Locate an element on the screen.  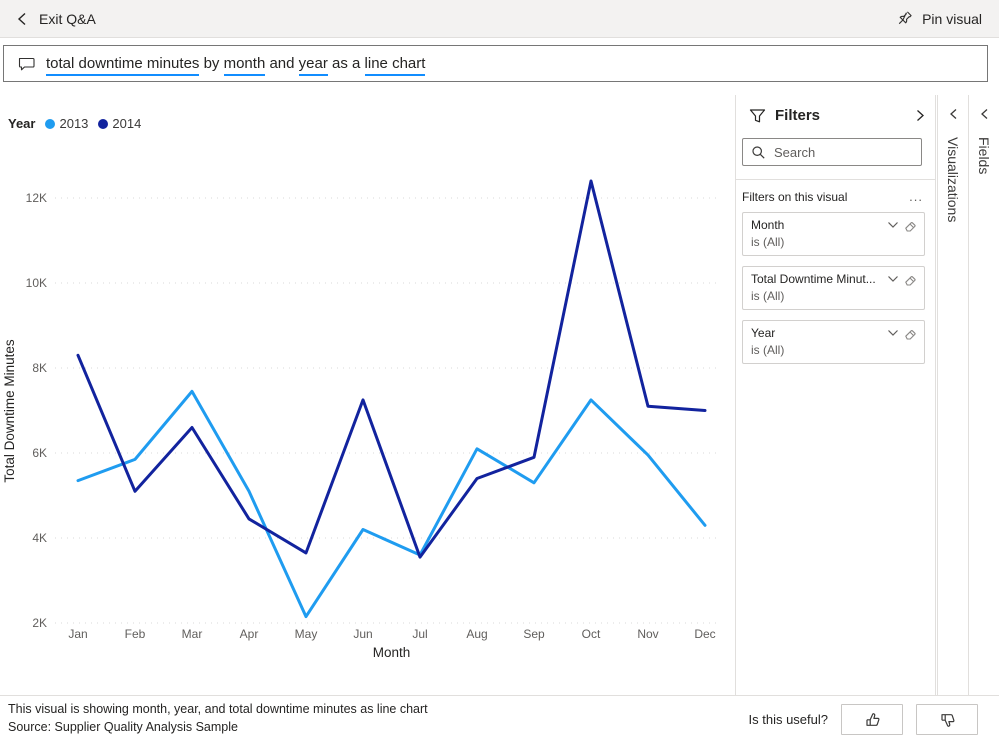
filter-card-total-downtime: Total Downtime Minut... is (All) is located at coordinates (833, 288).